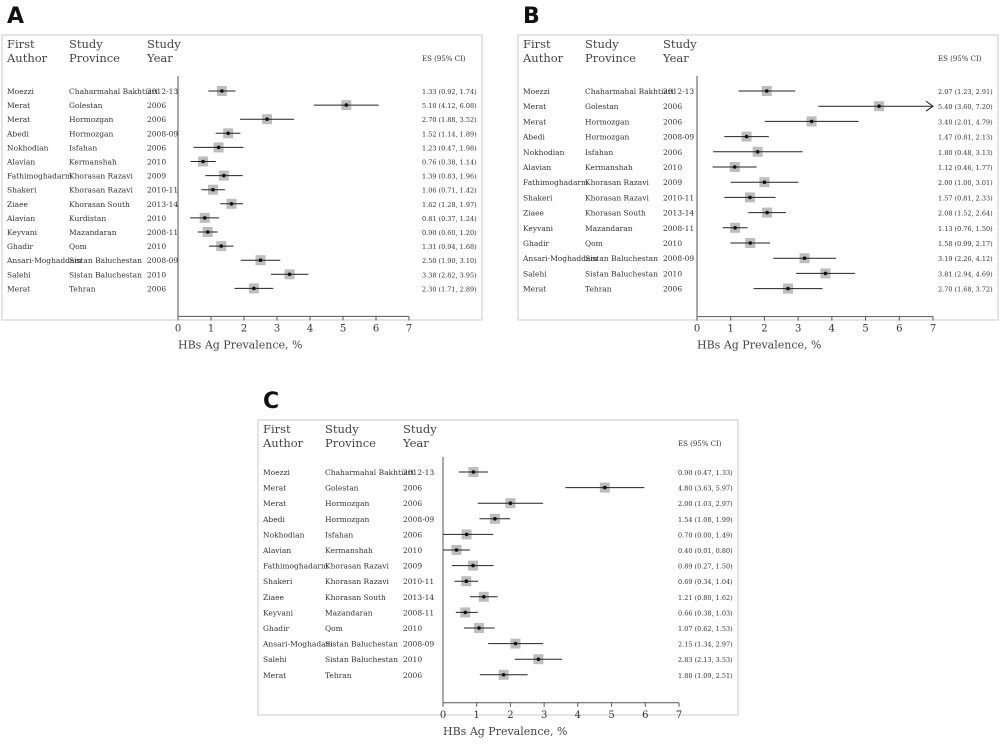 The image size is (1000, 750). What do you see at coordinates (899, 329) in the screenshot?
I see `x-tick-label: 6` at bounding box center [899, 329].